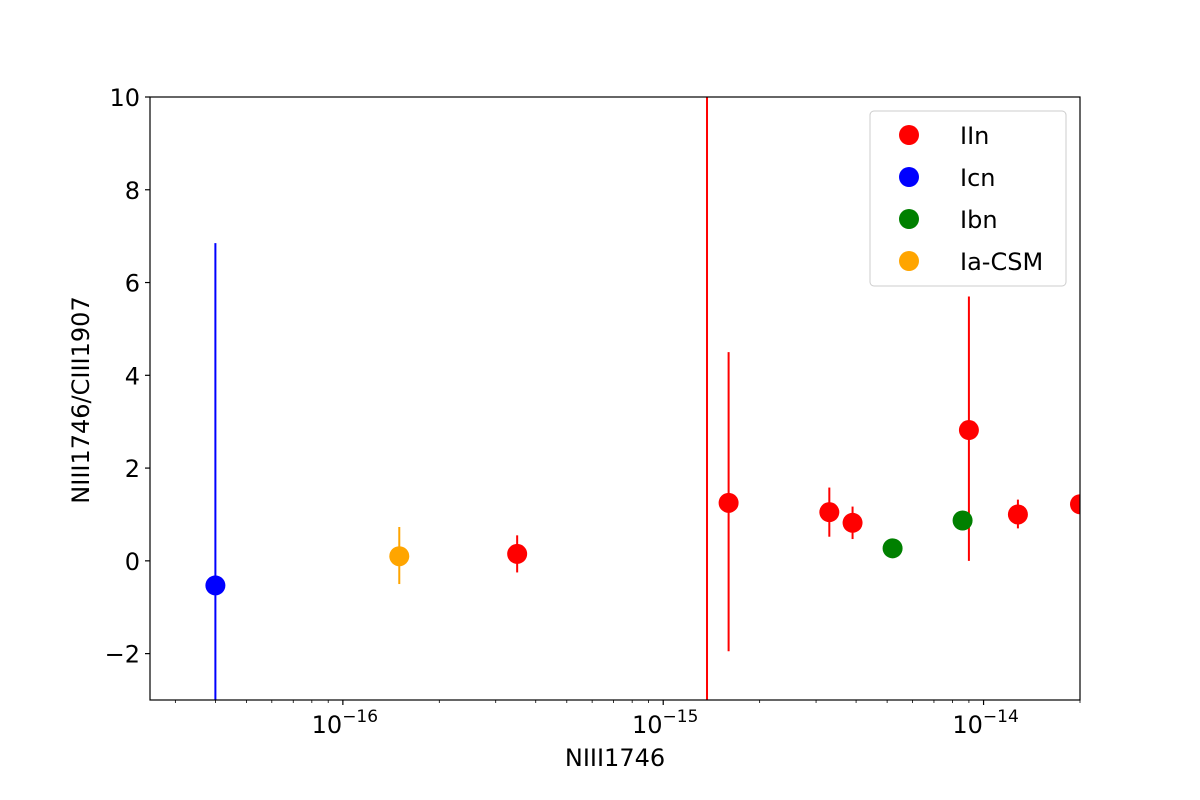 This screenshot has height=800, width=1200. I want to click on legend-label: IIn, so click(974, 136).